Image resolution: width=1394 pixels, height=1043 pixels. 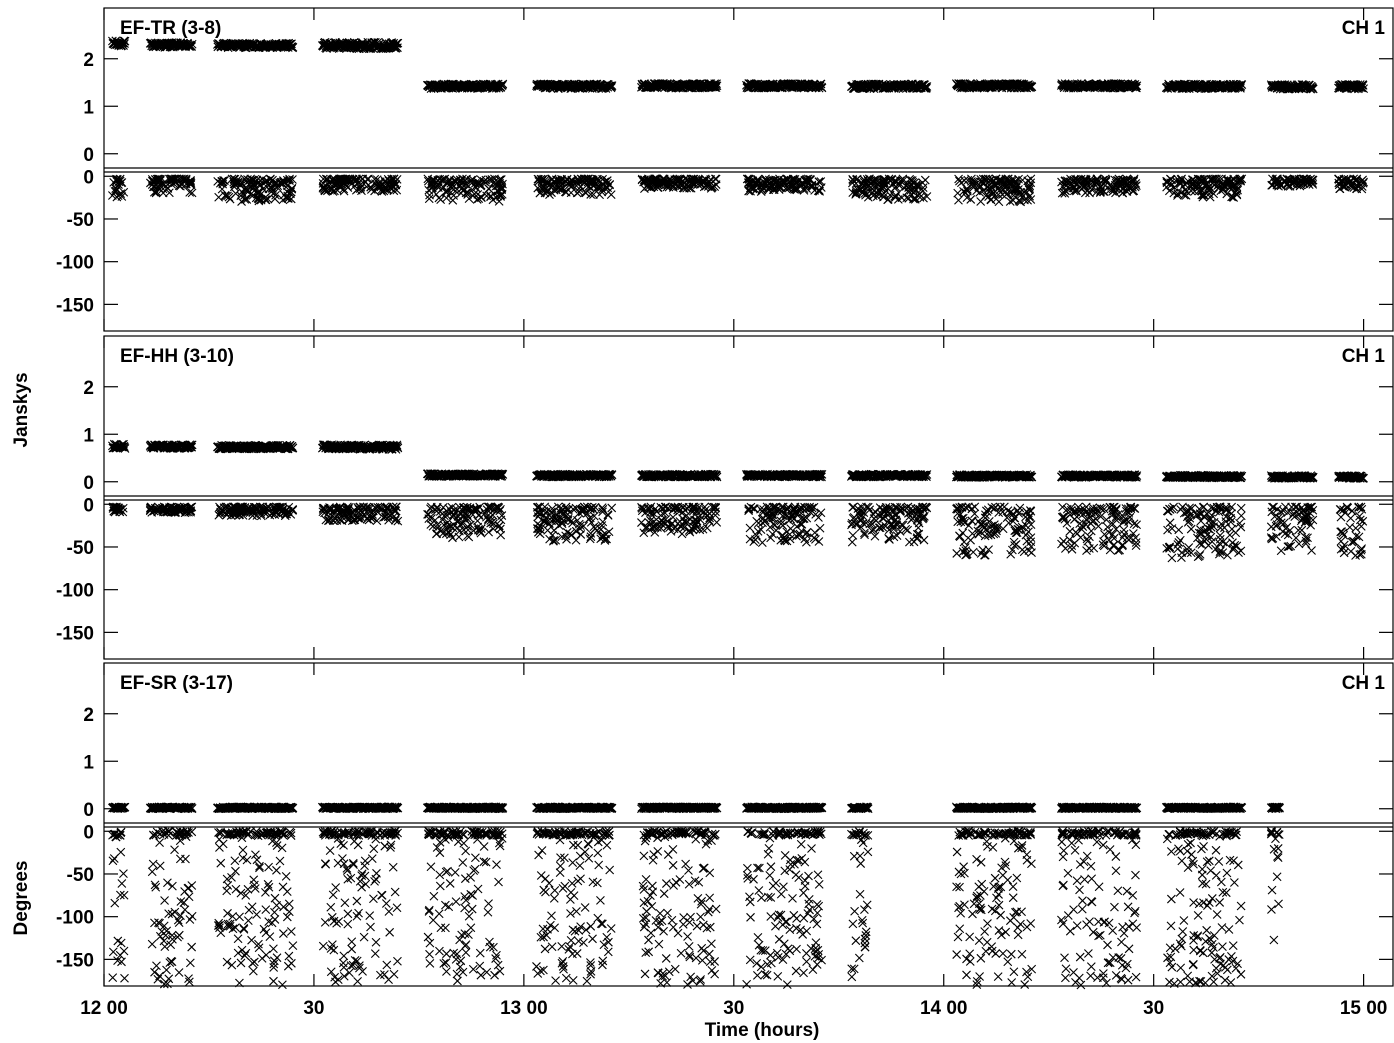 What do you see at coordinates (1364, 28) in the screenshot?
I see `channel-label: CH 1` at bounding box center [1364, 28].